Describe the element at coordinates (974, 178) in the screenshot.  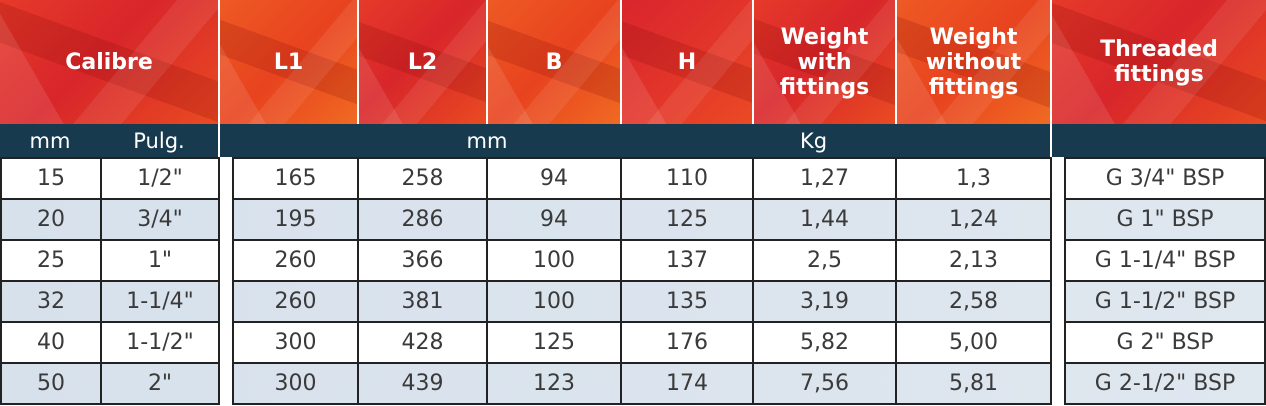
I see `cell-weight-without: 1,3` at that location.